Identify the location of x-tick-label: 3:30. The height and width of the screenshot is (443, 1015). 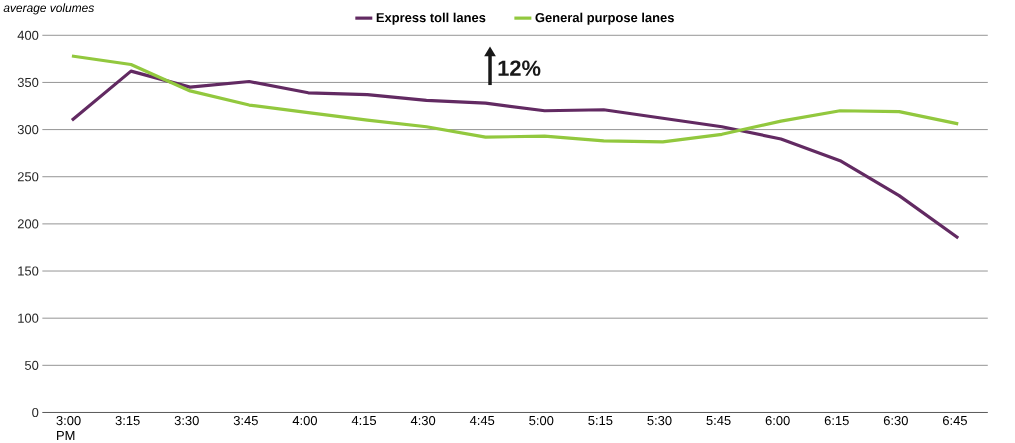
(186, 420).